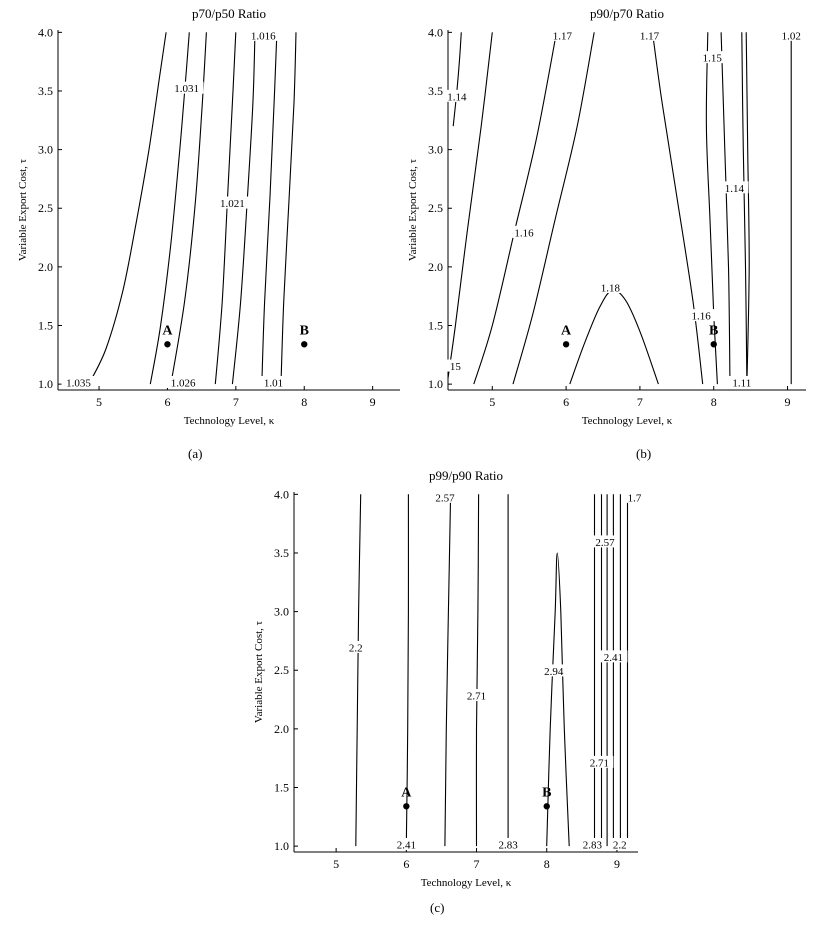  I want to click on contour-label: 1.026, so click(183, 383).